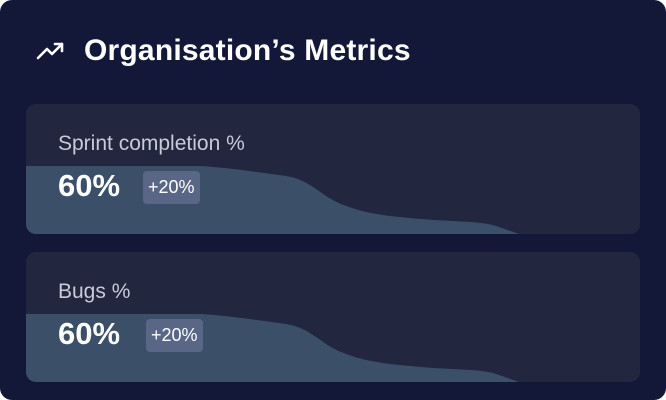 The height and width of the screenshot is (400, 666). Describe the element at coordinates (94, 291) in the screenshot. I see `metric-label: Bugs %` at that location.